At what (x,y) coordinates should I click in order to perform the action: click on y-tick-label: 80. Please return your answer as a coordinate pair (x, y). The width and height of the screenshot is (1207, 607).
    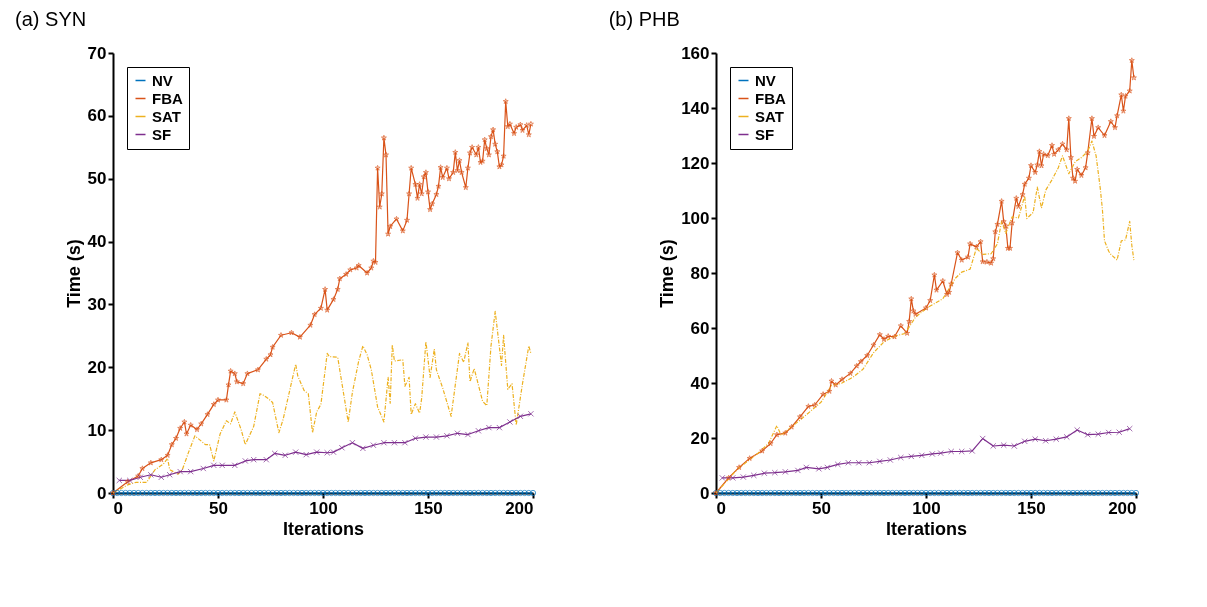
    Looking at the image, I should click on (700, 273).